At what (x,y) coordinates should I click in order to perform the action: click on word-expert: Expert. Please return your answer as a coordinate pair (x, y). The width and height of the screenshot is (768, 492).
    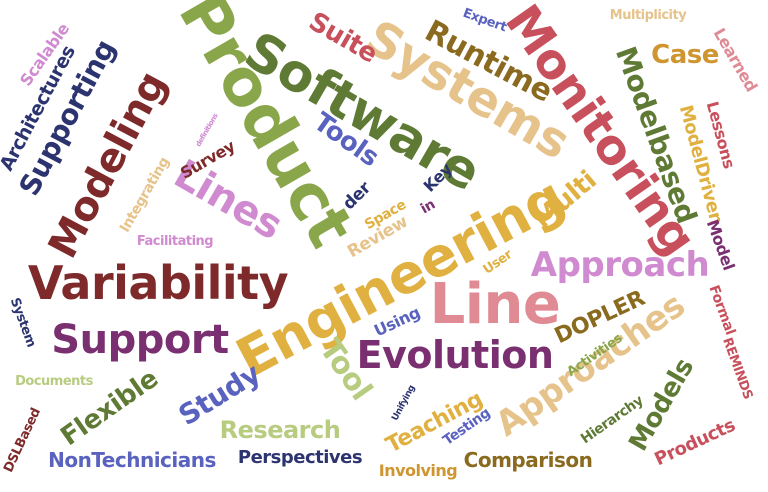
    Looking at the image, I should click on (485, 20).